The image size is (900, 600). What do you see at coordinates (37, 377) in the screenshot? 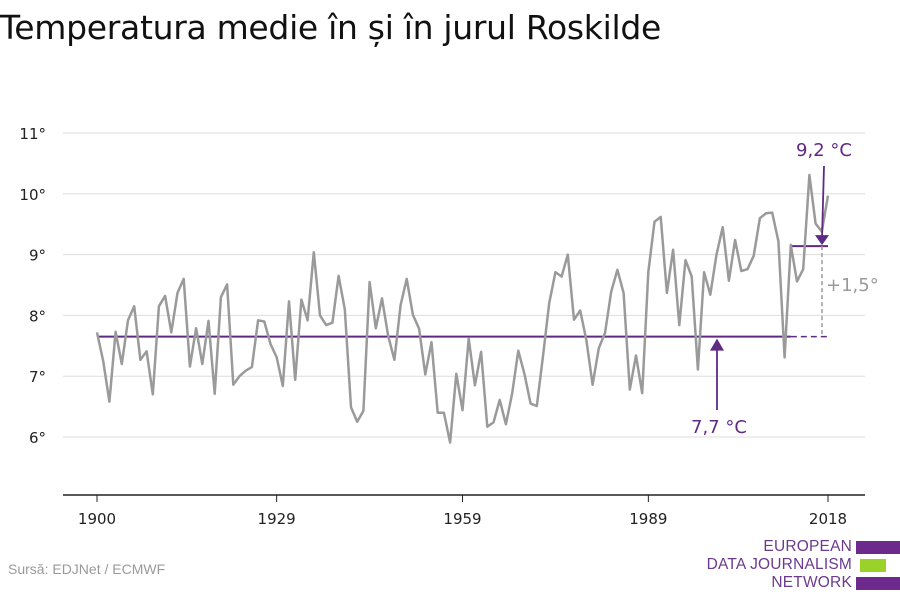
I see `y-tick-label: 7°` at bounding box center [37, 377].